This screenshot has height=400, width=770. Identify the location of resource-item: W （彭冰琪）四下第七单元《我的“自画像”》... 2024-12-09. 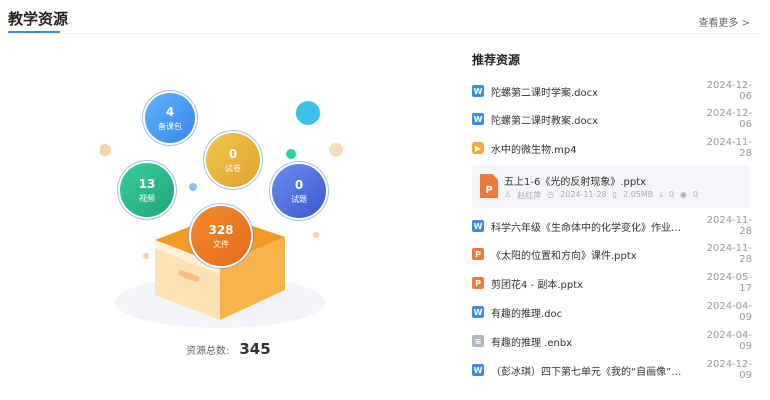
(612, 370).